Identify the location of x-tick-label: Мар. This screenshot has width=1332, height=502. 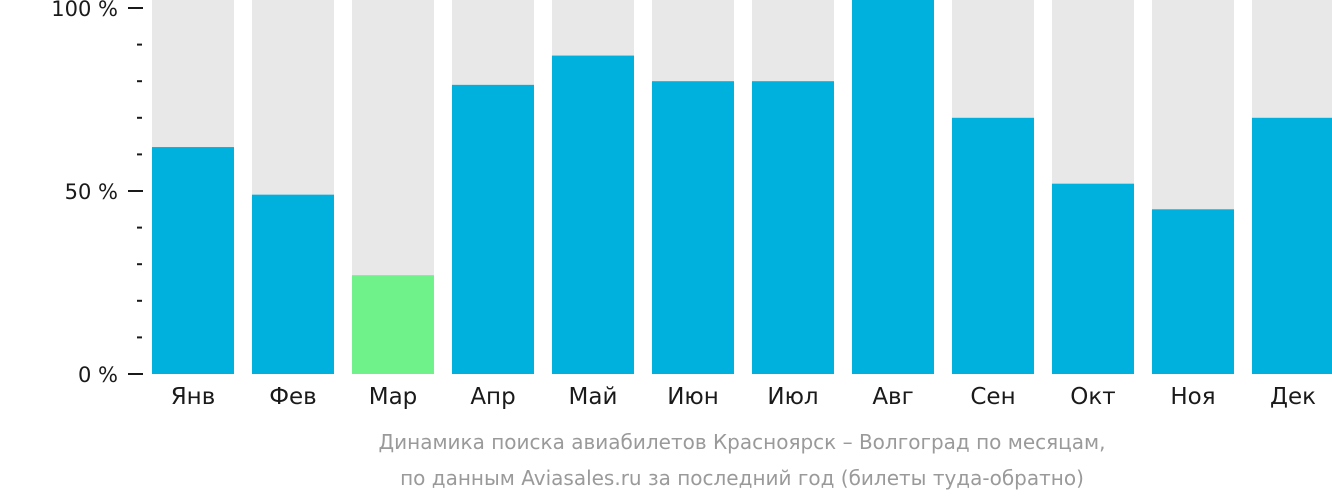
(393, 397).